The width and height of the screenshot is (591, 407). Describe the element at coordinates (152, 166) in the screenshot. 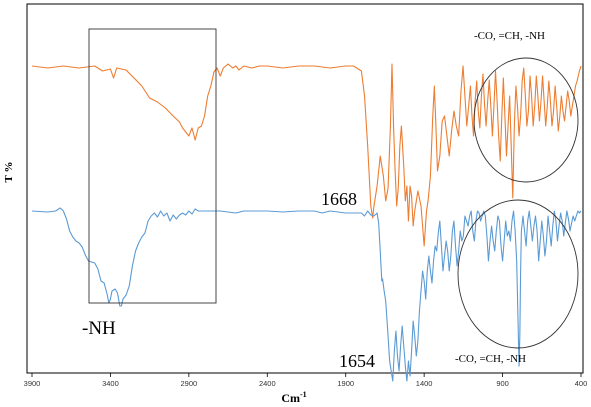

I see `nh-highlight-box` at that location.